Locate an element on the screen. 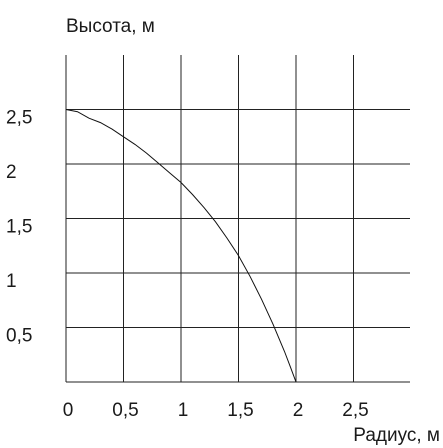 The image size is (443, 448). y-axis-title: Высота, м is located at coordinates (110, 26).